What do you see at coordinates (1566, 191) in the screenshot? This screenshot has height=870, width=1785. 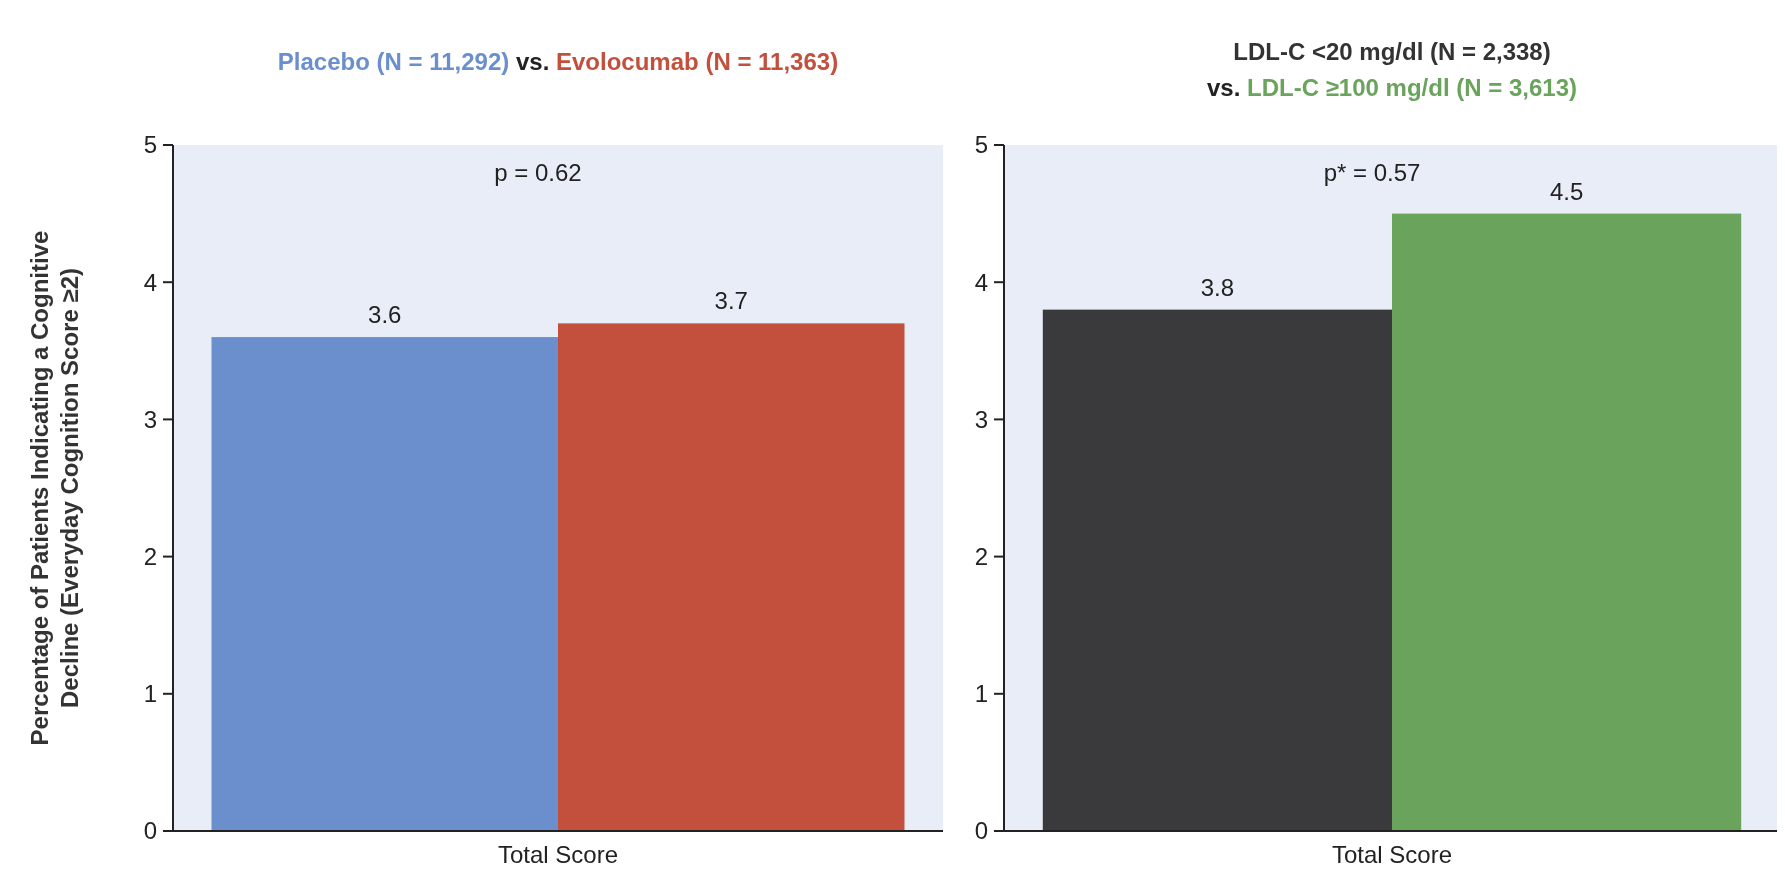 I see `data-label: 4.5` at bounding box center [1566, 191].